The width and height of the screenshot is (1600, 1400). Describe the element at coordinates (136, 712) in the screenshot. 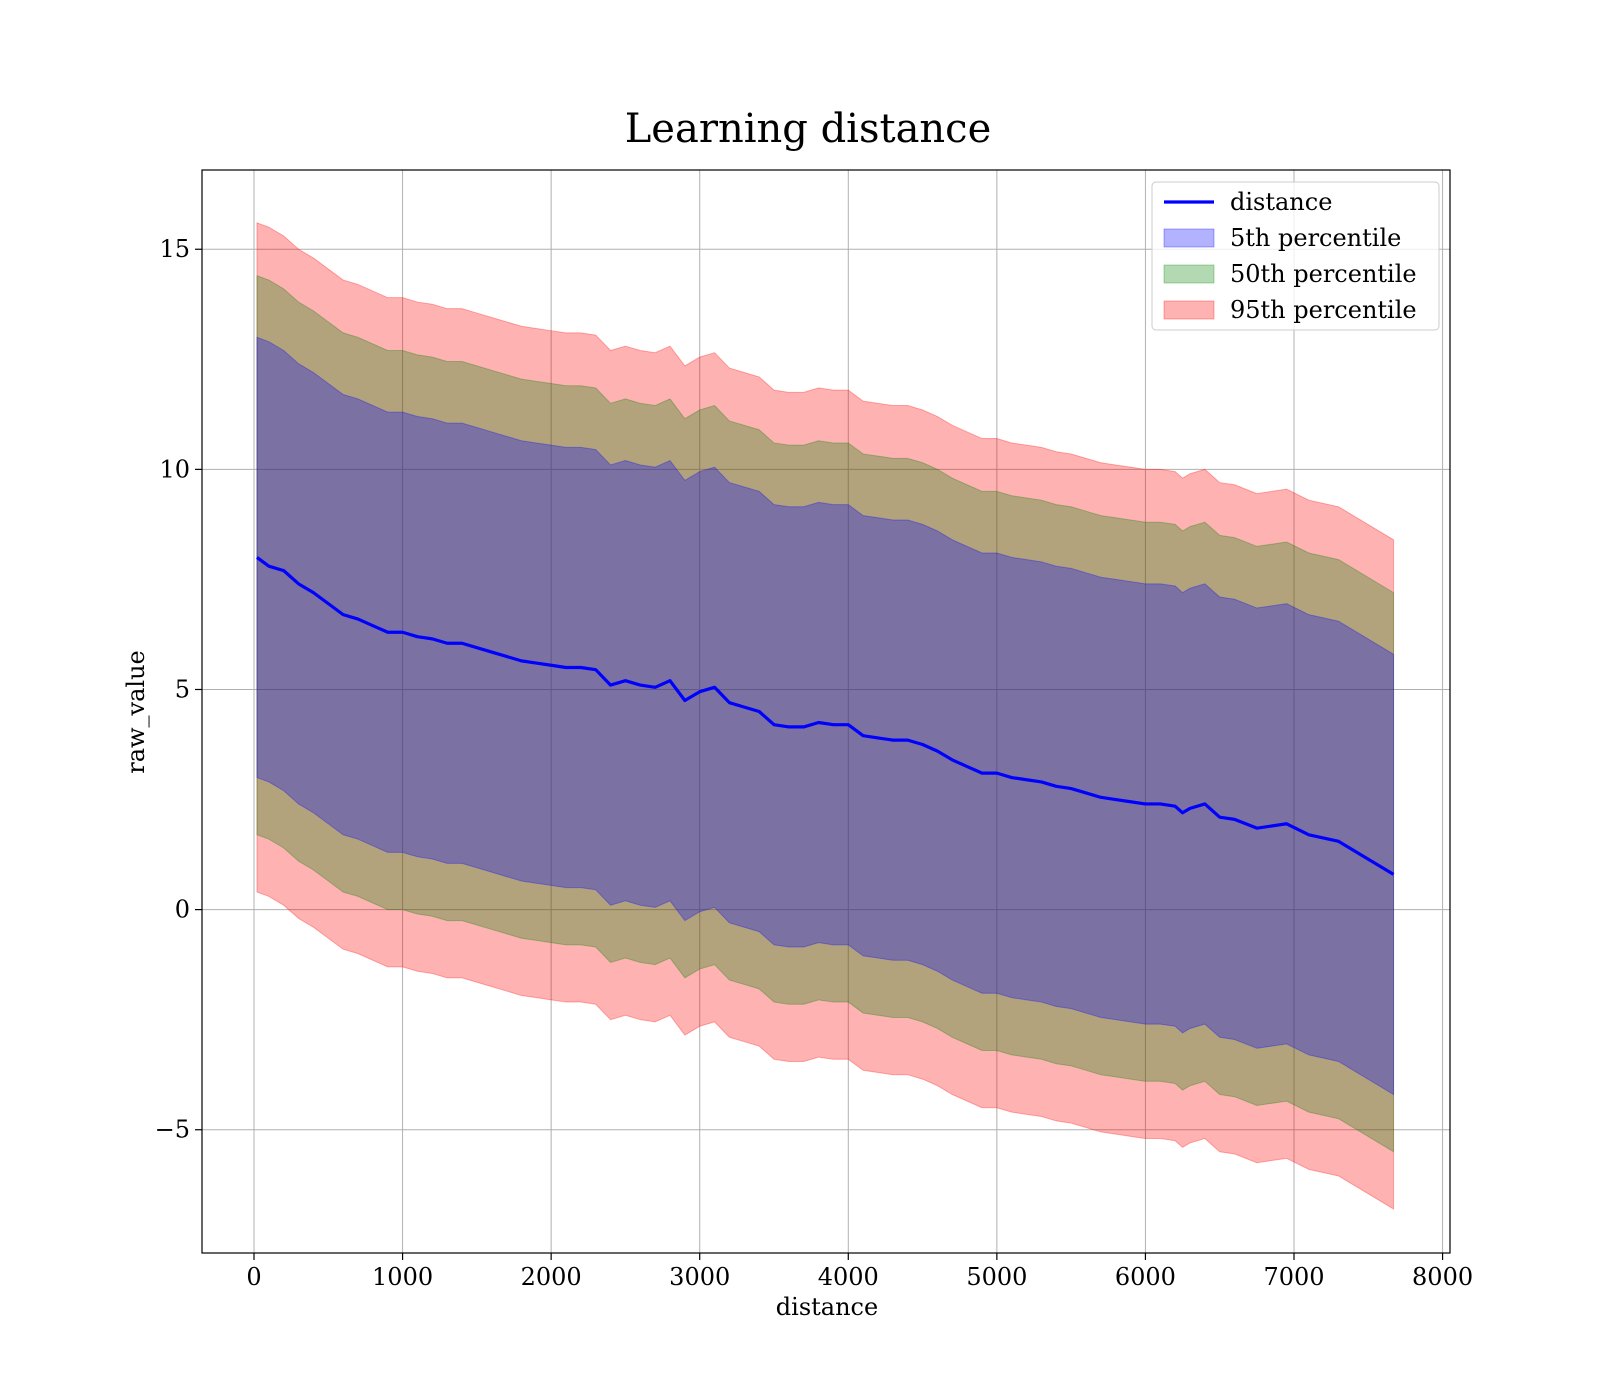

I see `y-axis-label: raw_value` at that location.